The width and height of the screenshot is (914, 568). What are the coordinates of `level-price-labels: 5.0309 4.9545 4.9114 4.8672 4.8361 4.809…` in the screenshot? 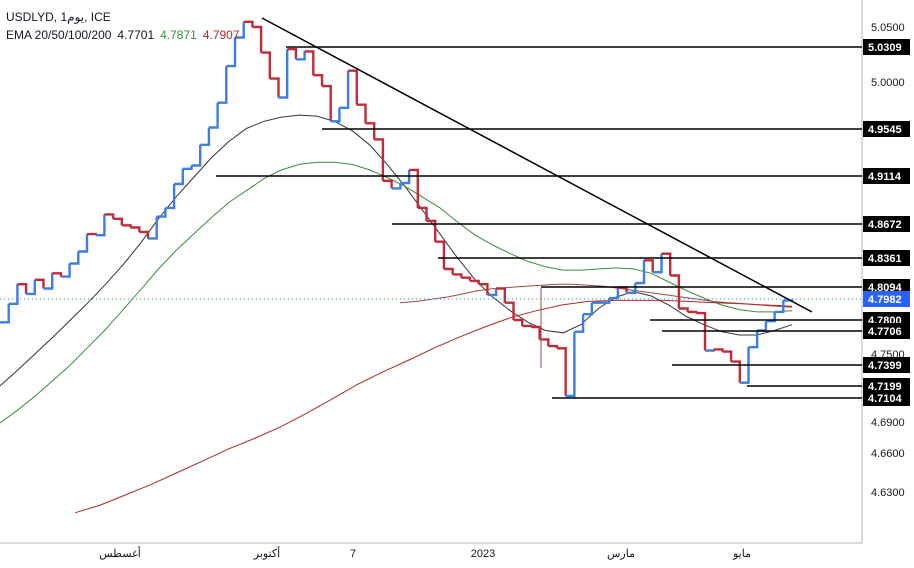 It's located at (886, 222).